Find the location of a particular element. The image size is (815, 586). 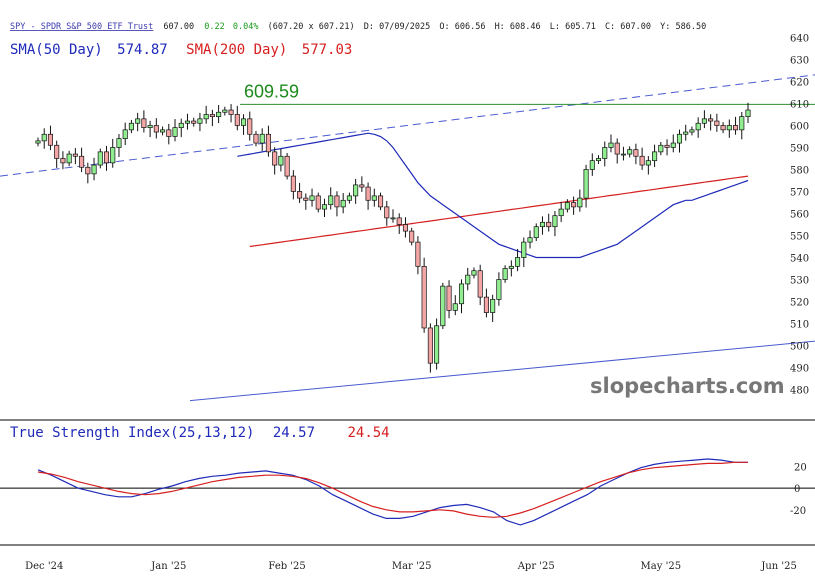

tsi-tick-label: 0 is located at coordinates (797, 489).